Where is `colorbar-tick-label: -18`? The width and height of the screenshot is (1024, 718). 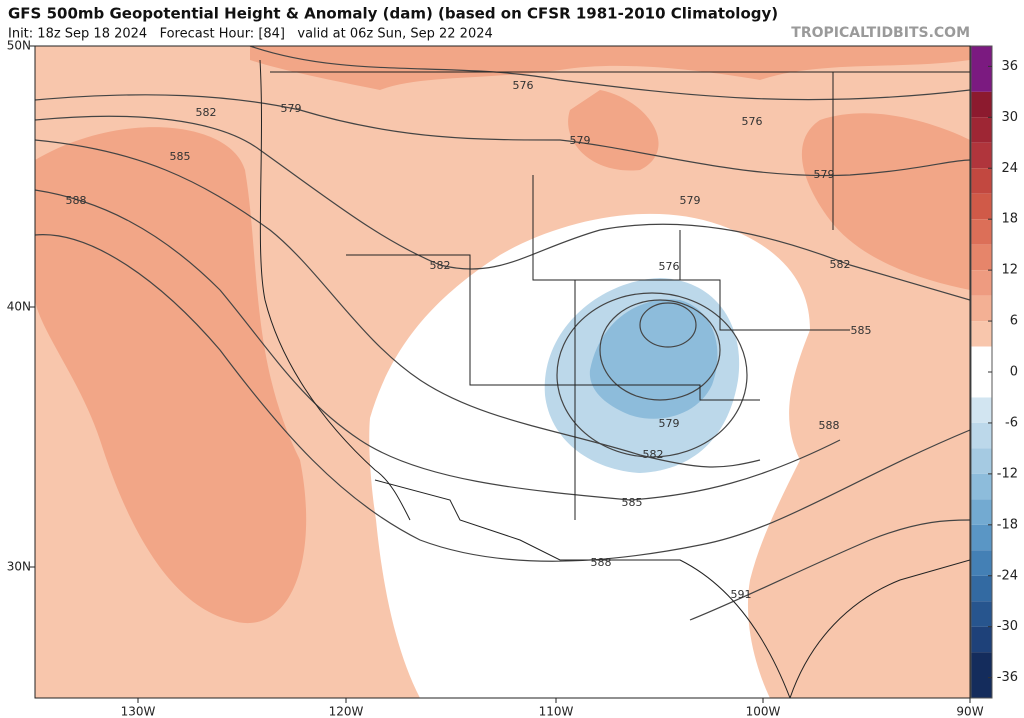
colorbar-tick-label: -18 is located at coordinates (1007, 524).